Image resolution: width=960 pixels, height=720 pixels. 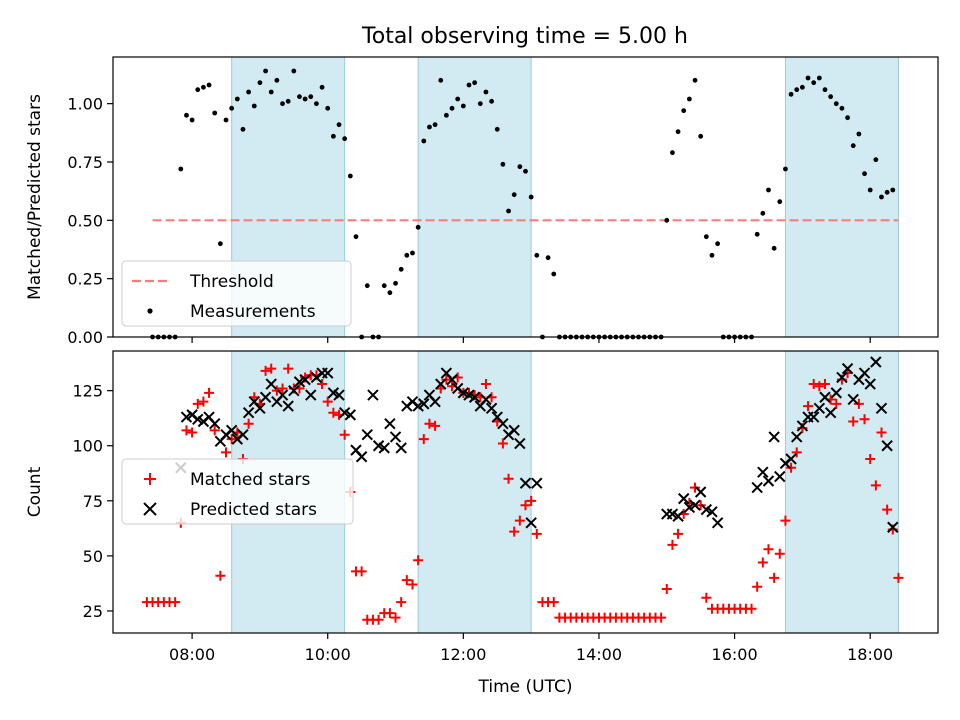 I want to click on legend-label: Threshold, so click(x=231, y=282).